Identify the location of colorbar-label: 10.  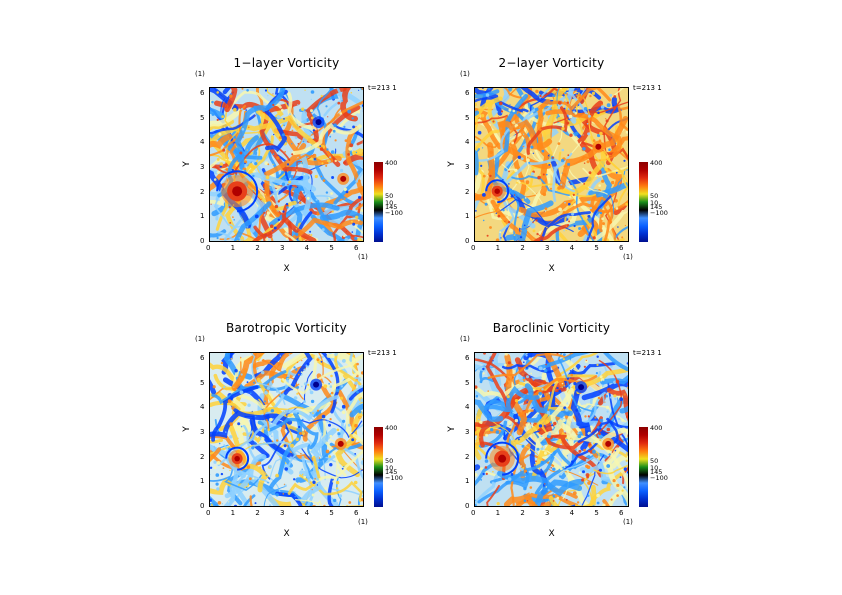
(654, 203).